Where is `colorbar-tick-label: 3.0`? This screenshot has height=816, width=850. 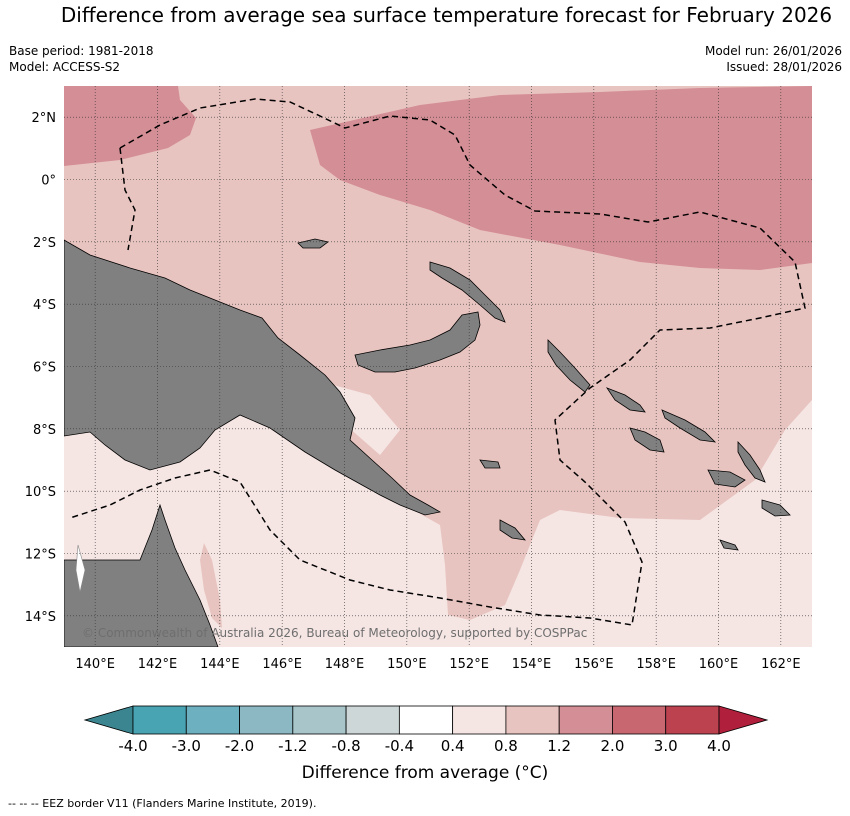 colorbar-tick-label: 3.0 is located at coordinates (666, 746).